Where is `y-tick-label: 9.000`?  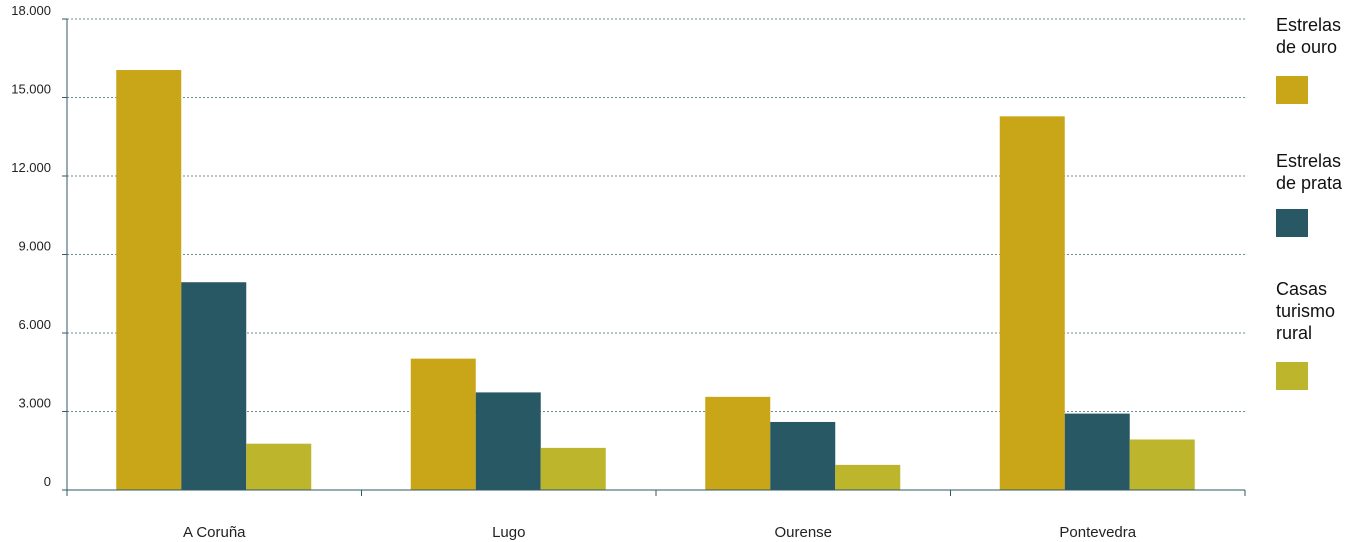 y-tick-label: 9.000 is located at coordinates (34, 246).